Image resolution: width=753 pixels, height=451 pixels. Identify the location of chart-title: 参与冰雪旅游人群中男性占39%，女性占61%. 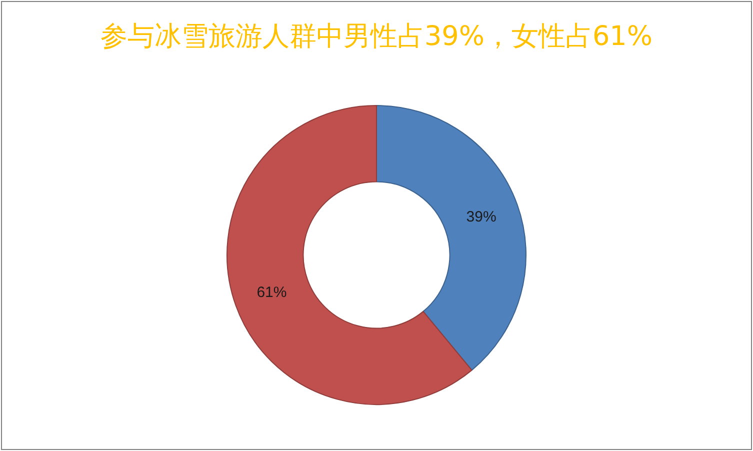
(376, 36).